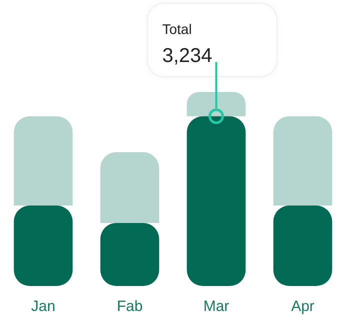 This screenshot has height=332, width=346. Describe the element at coordinates (177, 29) in the screenshot. I see `text: Total` at that location.